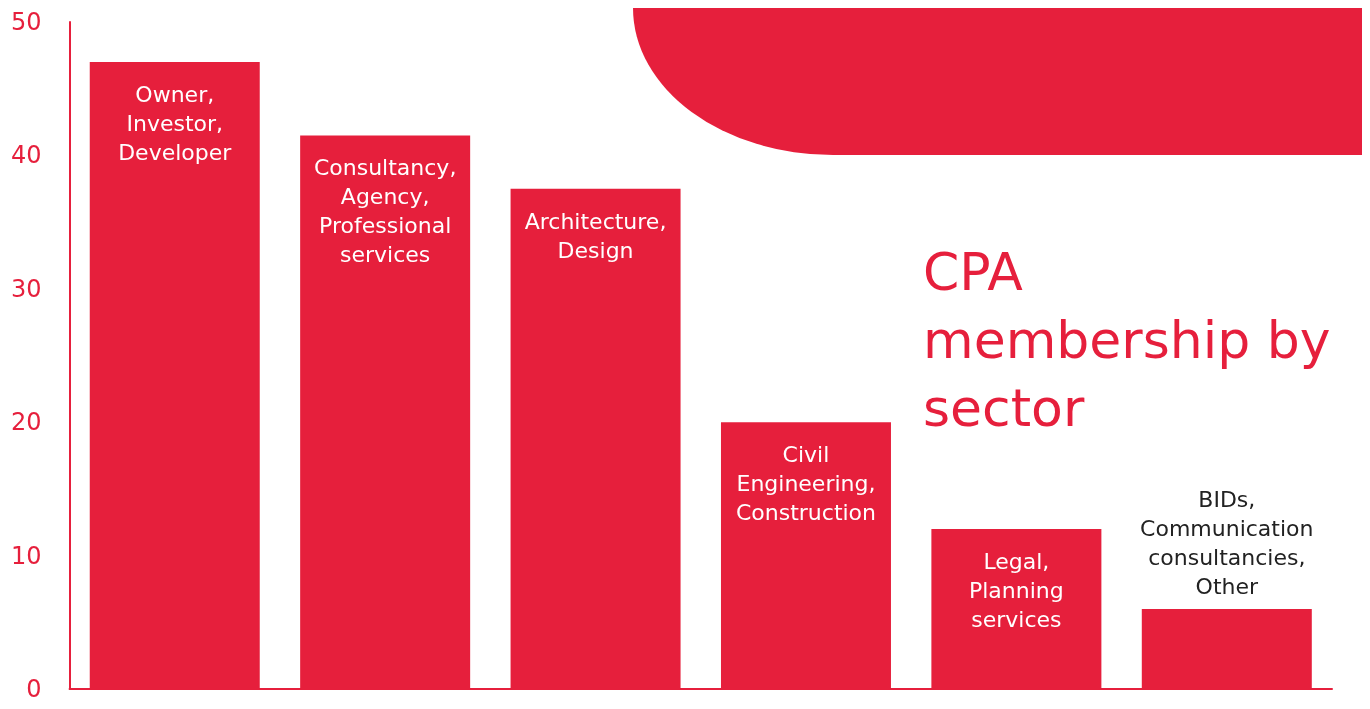 The image size is (1370, 709). I want to click on x-tick-label: Civil Engineering, Construction, so click(806, 484).